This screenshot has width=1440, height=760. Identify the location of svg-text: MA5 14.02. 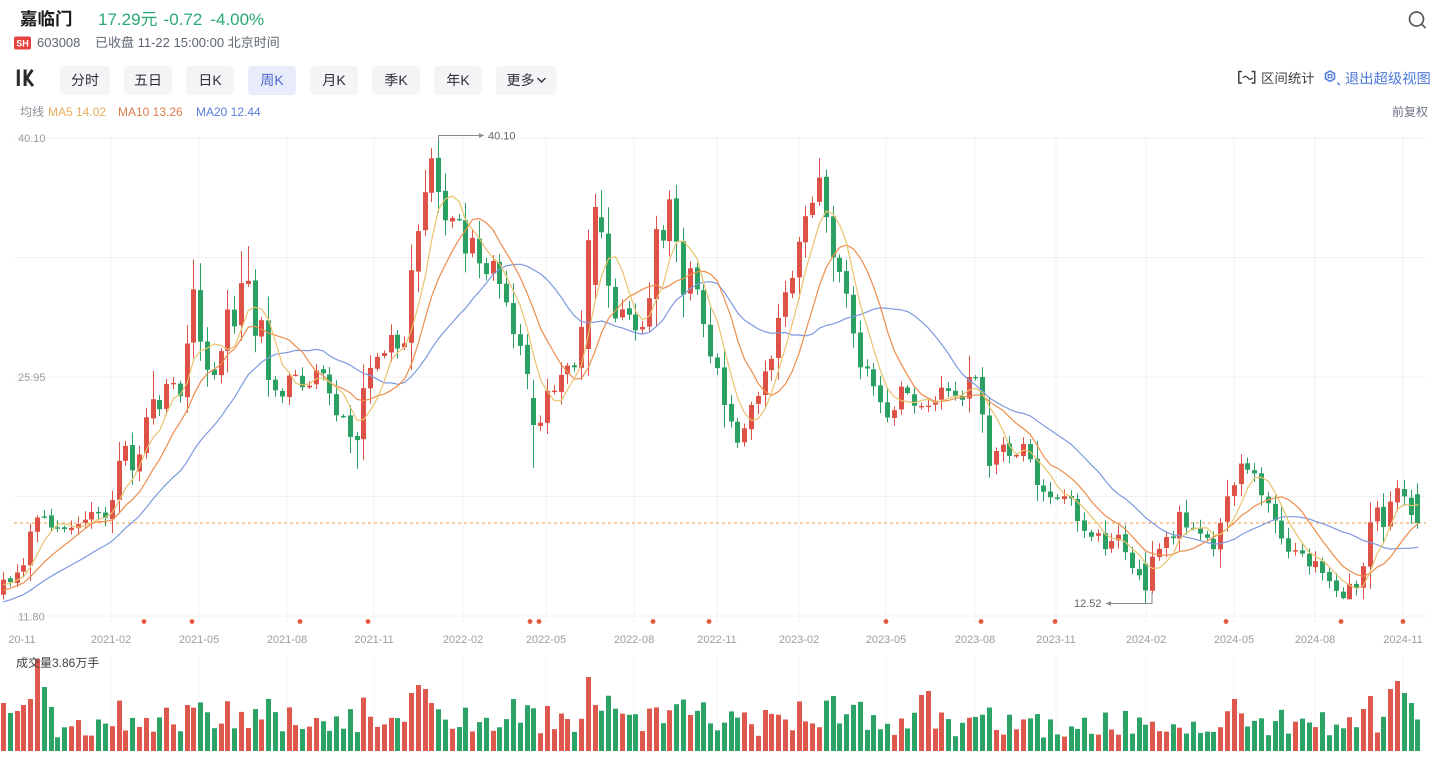
(77, 112).